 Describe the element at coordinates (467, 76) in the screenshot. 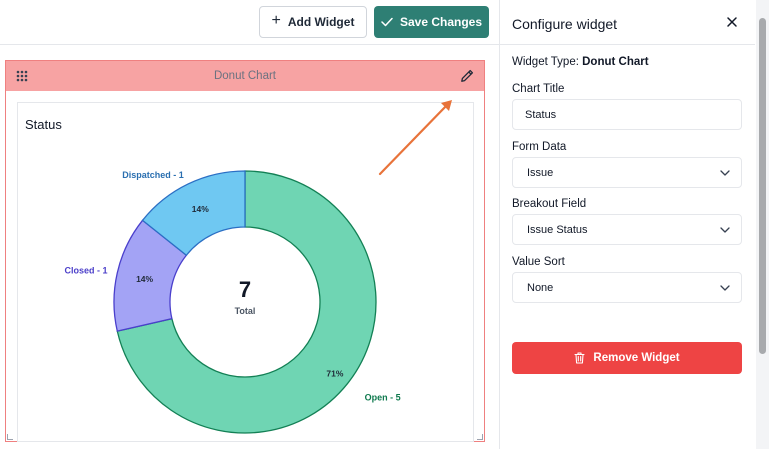

I see `pencil-icon` at that location.